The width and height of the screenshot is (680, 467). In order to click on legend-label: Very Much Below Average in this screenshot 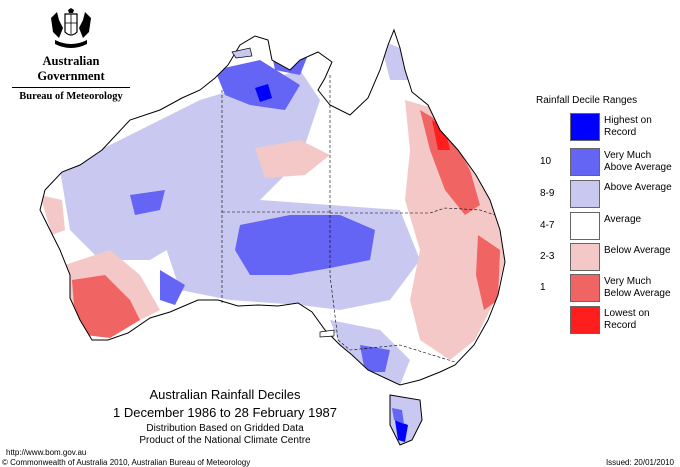, I will do `click(637, 287)`.